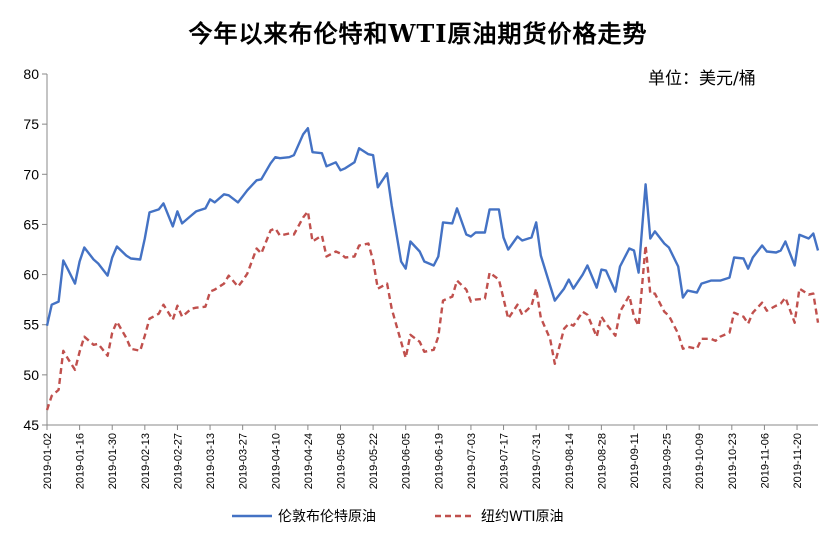 This screenshot has height=534, width=836. I want to click on x-tick-label: 2019-10-09, so click(700, 461).